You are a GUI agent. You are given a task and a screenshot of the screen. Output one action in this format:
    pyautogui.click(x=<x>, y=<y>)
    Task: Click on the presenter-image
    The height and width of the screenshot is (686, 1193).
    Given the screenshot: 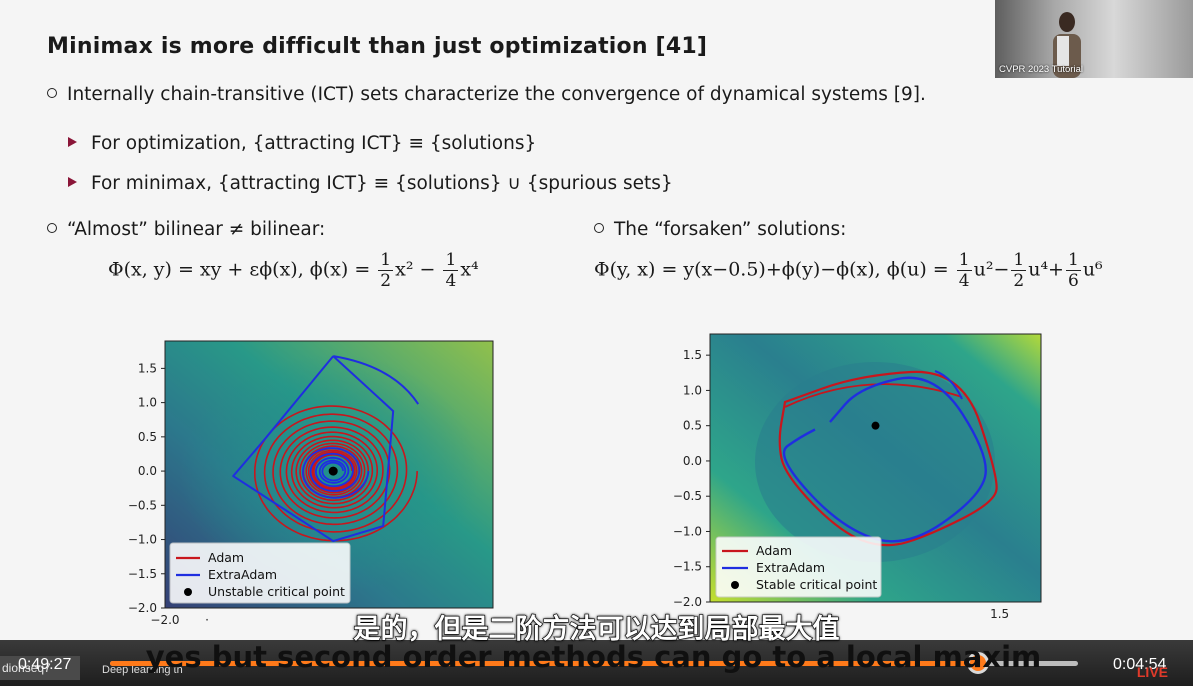 What is the action you would take?
    pyautogui.click(x=1067, y=45)
    